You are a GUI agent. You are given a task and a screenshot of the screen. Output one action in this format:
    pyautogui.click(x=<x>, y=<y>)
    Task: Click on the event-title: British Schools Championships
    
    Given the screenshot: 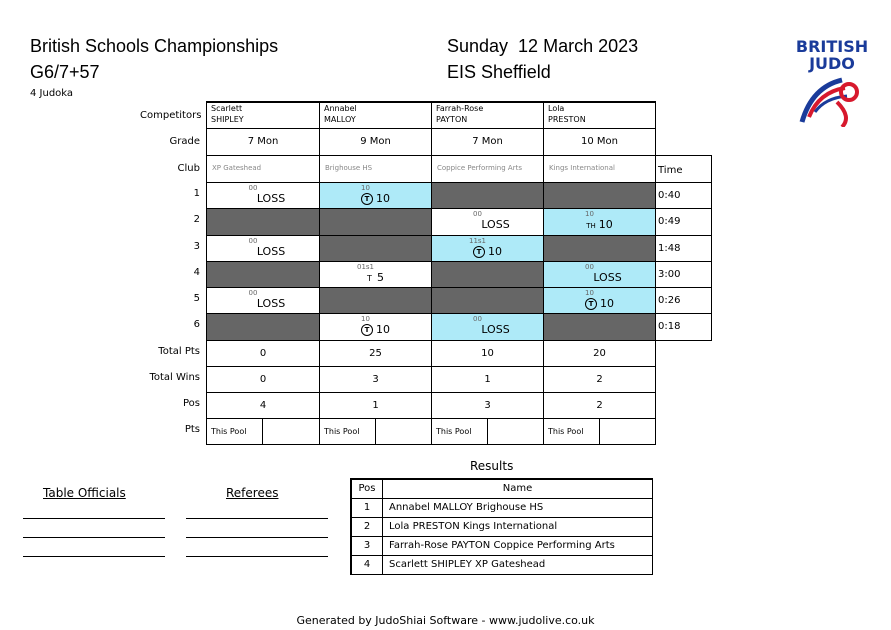 What is the action you would take?
    pyautogui.click(x=154, y=46)
    